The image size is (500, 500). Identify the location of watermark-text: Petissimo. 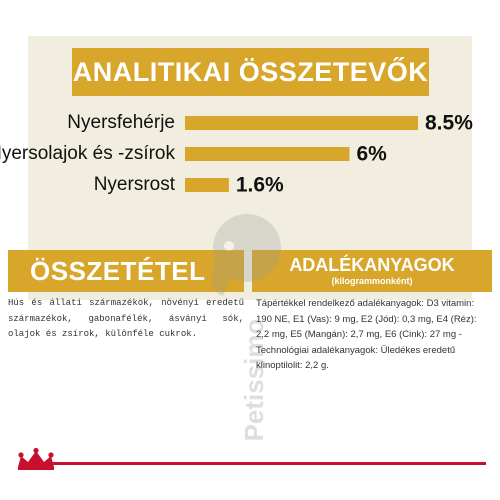
(254, 379).